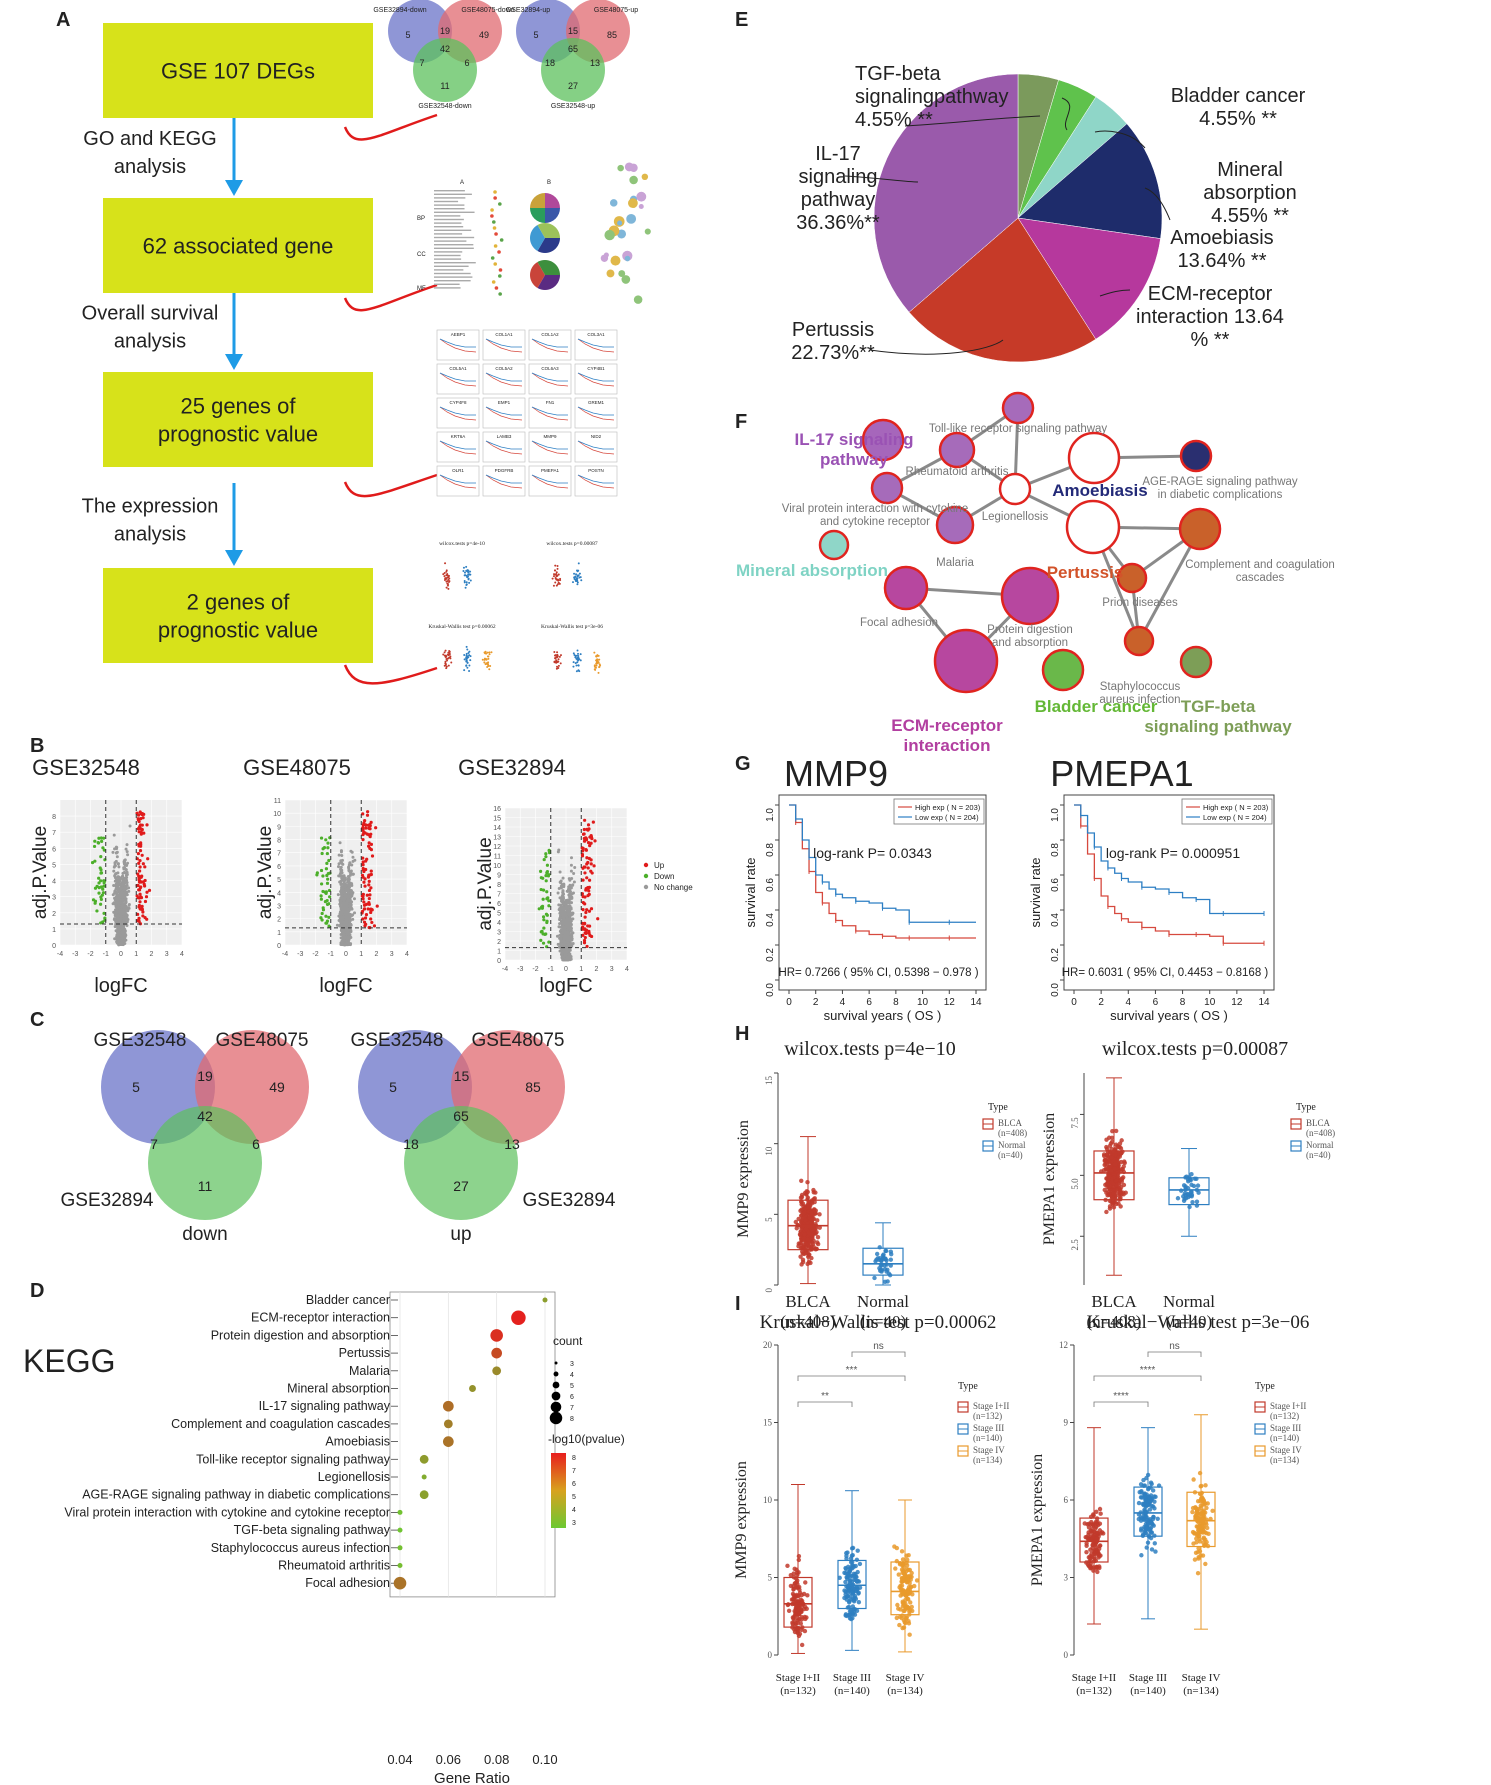 This screenshot has height=1785, width=1491. Describe the element at coordinates (54, 849) in the screenshot. I see `tick-label: 6` at that location.